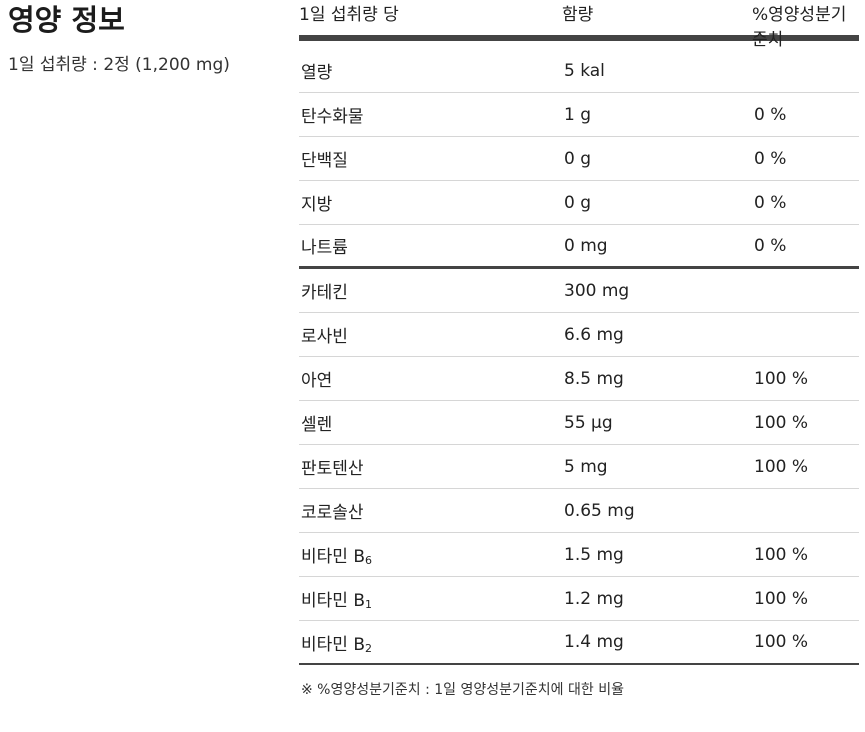  I want to click on header-daily-value: %영양성분기준치, so click(799, 27).